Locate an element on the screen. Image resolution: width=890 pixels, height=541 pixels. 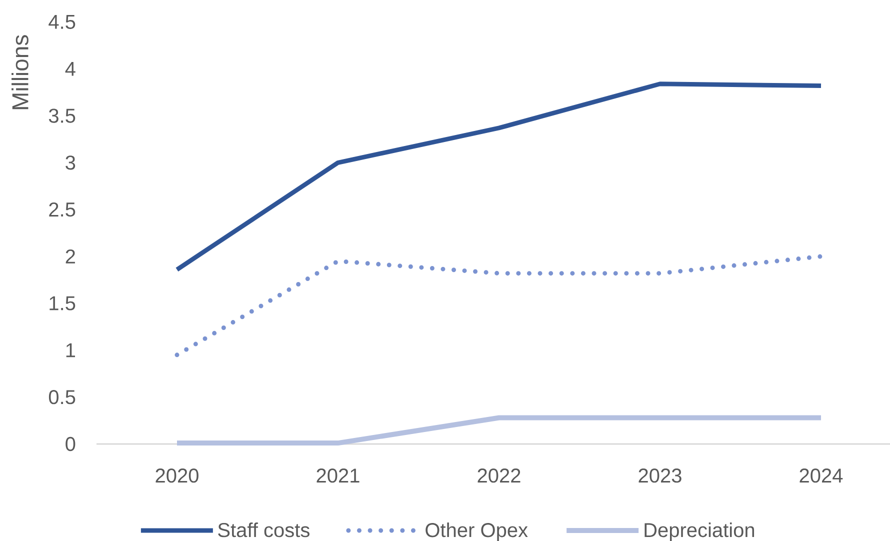
y-tick-label: 2.5 is located at coordinates (62, 209).